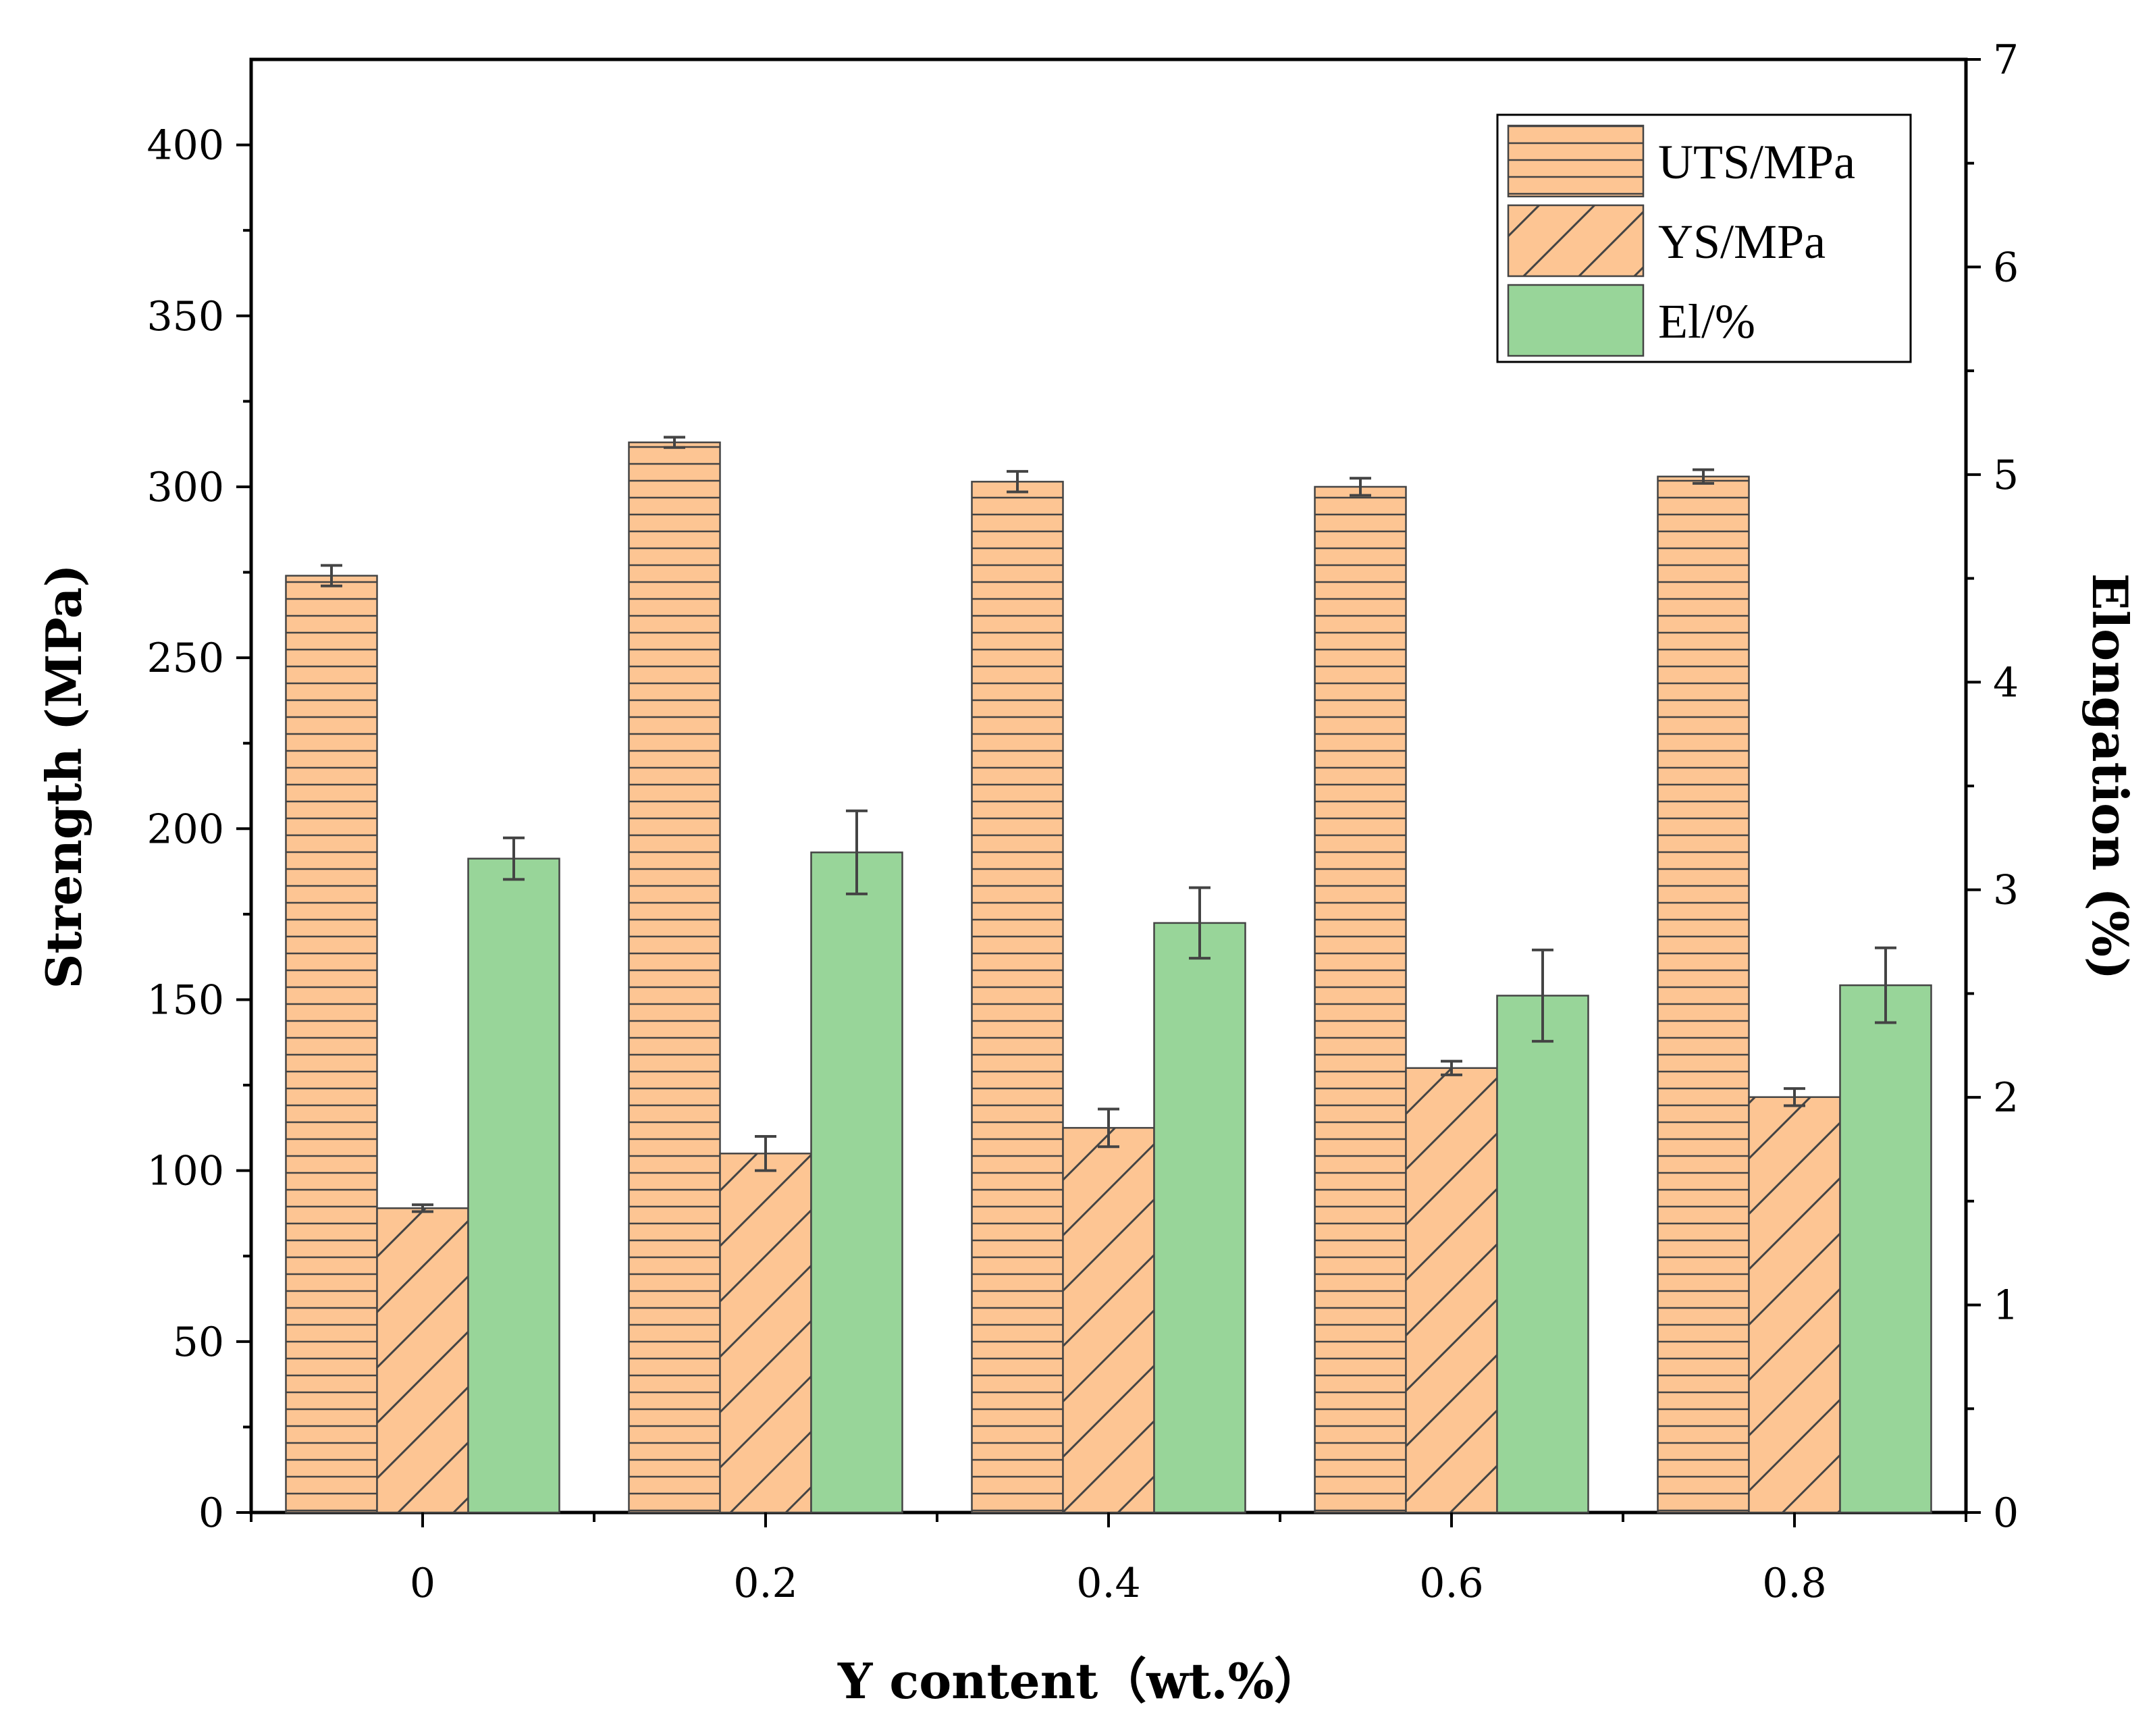 This screenshot has height=1736, width=2155. What do you see at coordinates (1706, 321) in the screenshot?
I see `legend-label-2: El/%` at bounding box center [1706, 321].